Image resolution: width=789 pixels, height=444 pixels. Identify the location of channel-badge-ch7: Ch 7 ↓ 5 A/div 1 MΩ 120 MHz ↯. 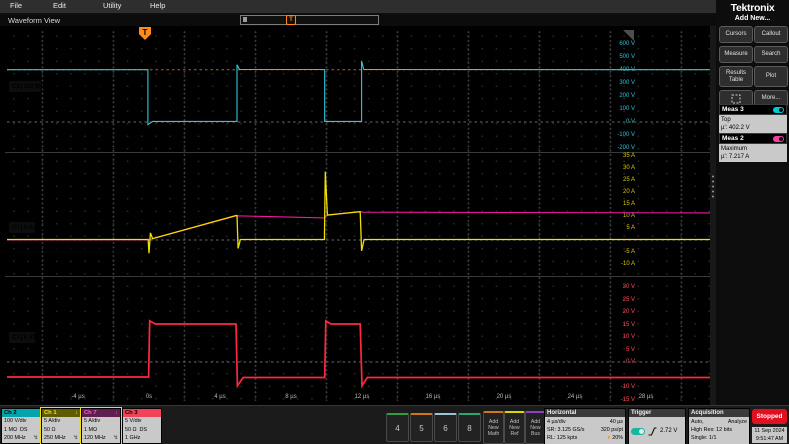
(101, 425).